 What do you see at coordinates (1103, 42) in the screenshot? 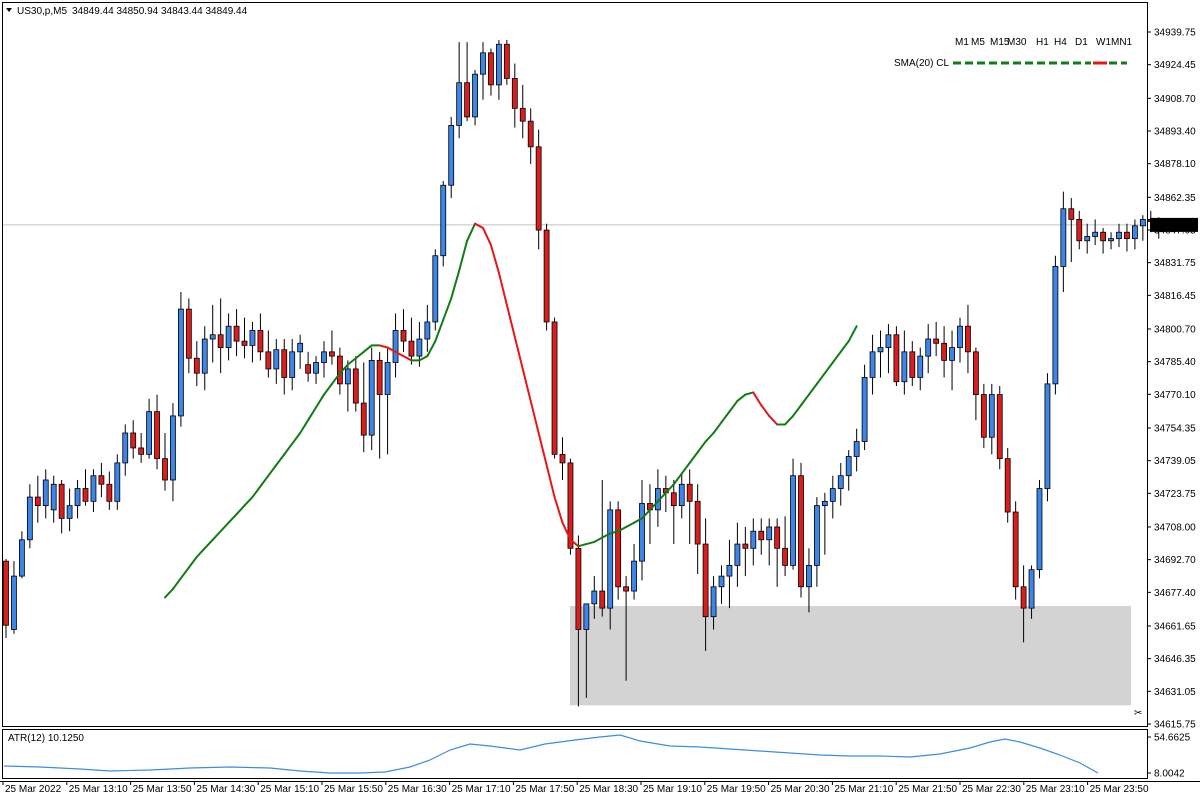
I see `timeframe-button-w1: W1` at bounding box center [1103, 42].